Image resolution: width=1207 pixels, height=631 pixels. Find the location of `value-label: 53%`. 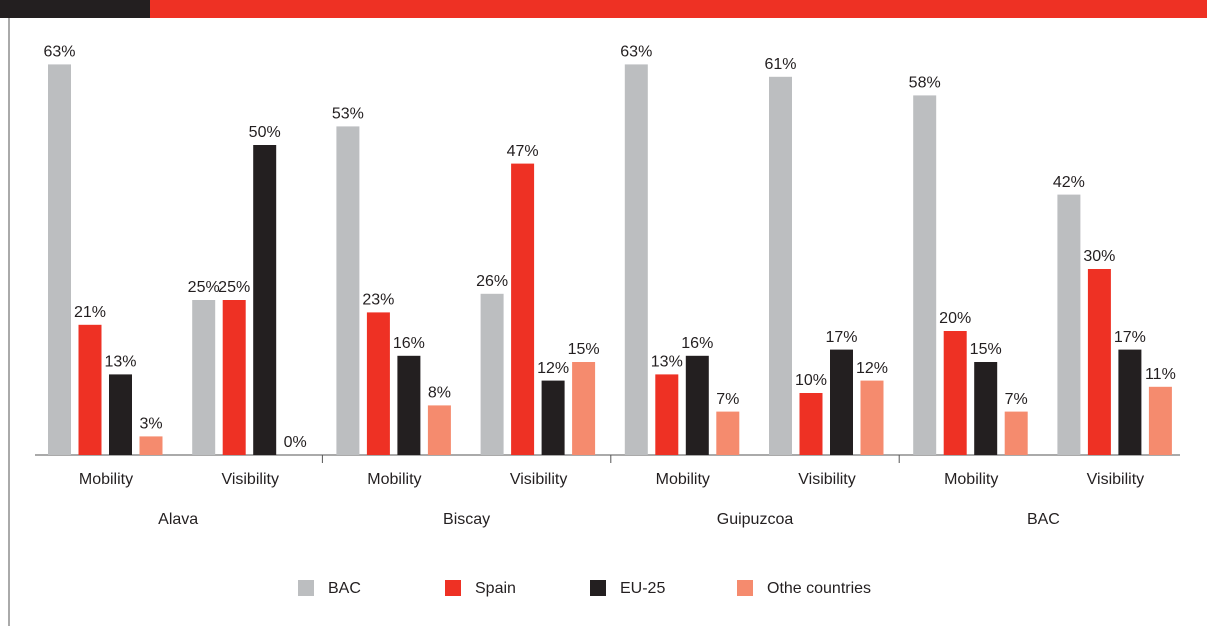

value-label: 53% is located at coordinates (348, 114).